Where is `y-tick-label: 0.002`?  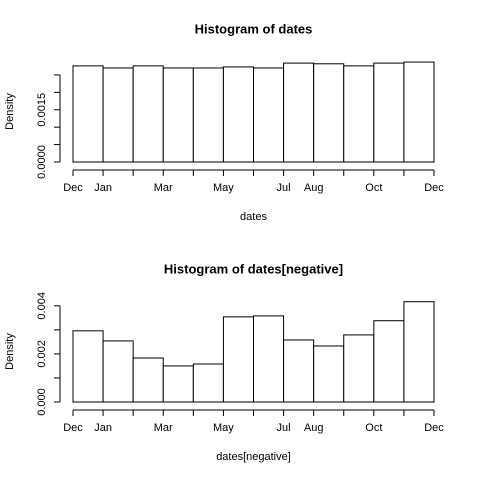 y-tick-label: 0.002 is located at coordinates (42, 354).